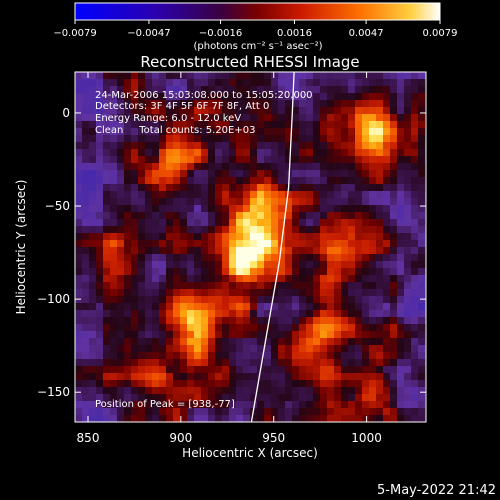 The image size is (500, 500). I want to click on x-tick-label: 950, so click(273, 438).